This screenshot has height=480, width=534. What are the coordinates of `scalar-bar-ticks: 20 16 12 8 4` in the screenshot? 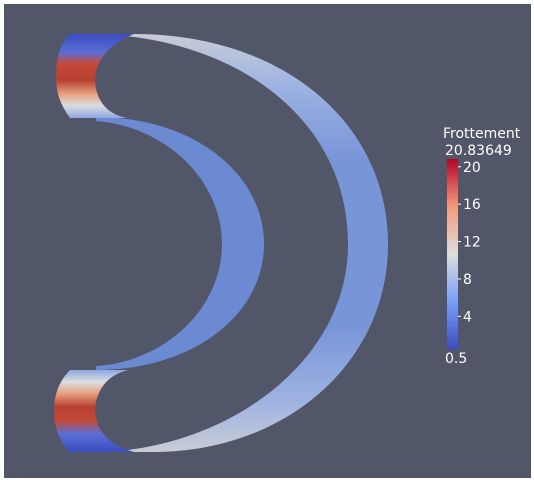 It's located at (469, 242).